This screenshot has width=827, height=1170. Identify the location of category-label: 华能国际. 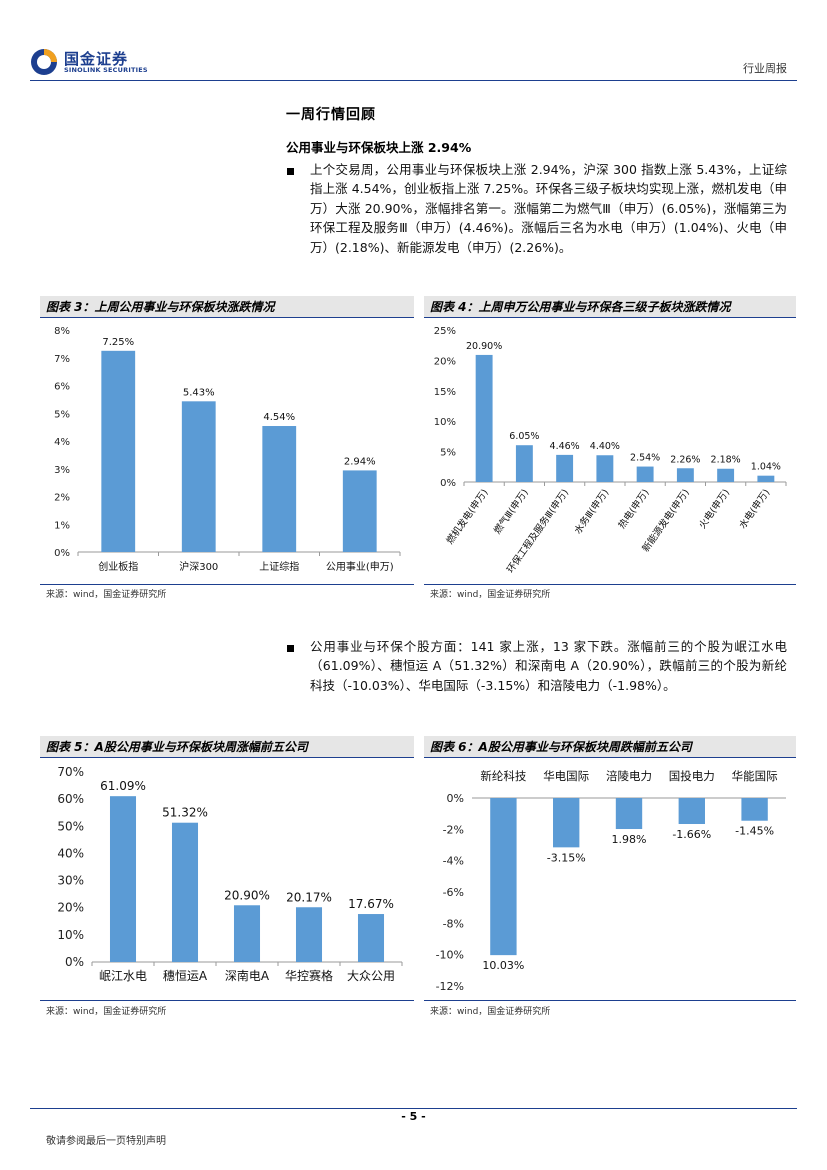
(755, 776).